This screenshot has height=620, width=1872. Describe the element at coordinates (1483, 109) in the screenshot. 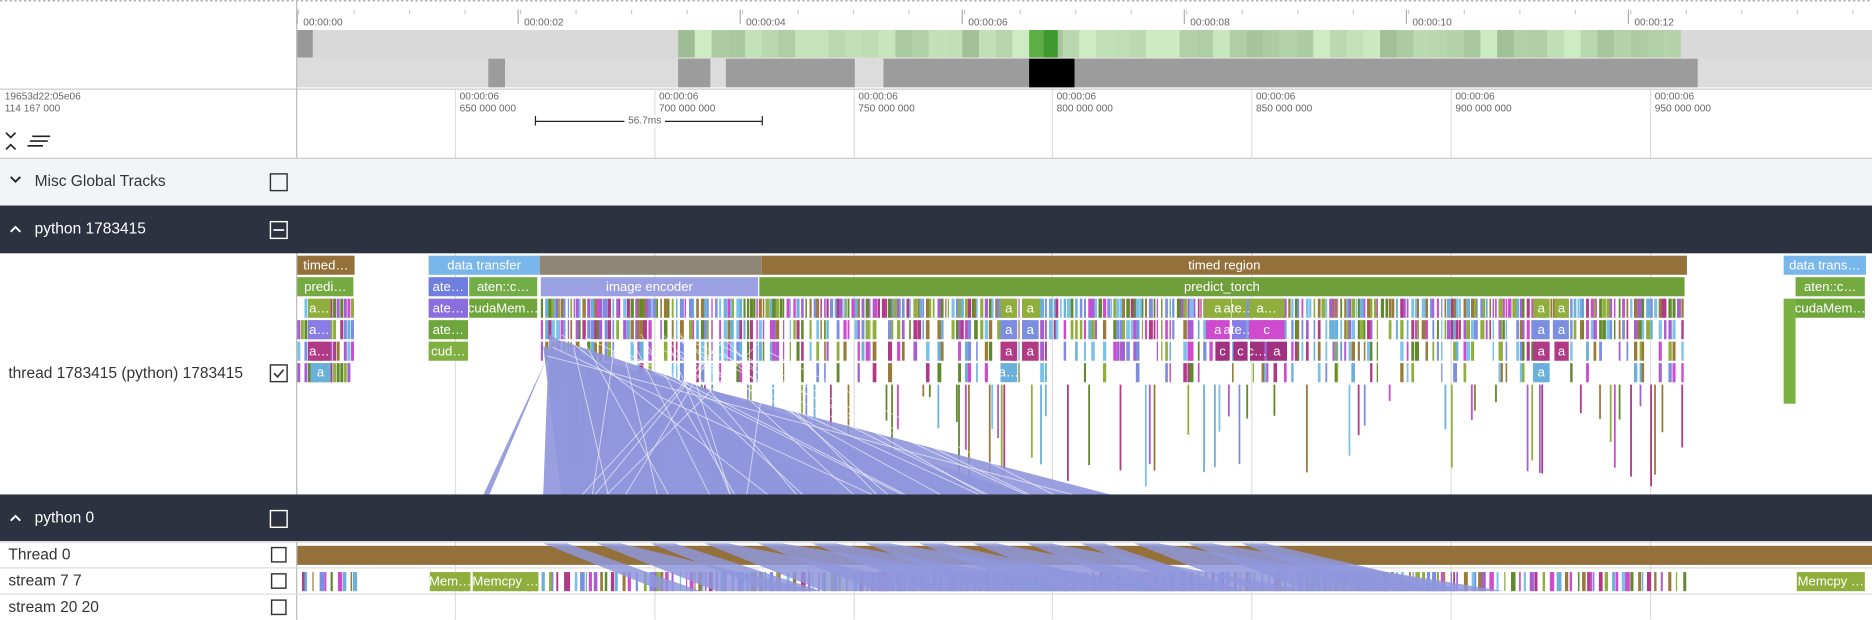

I see `time-tick-label: 900 000 000` at that location.